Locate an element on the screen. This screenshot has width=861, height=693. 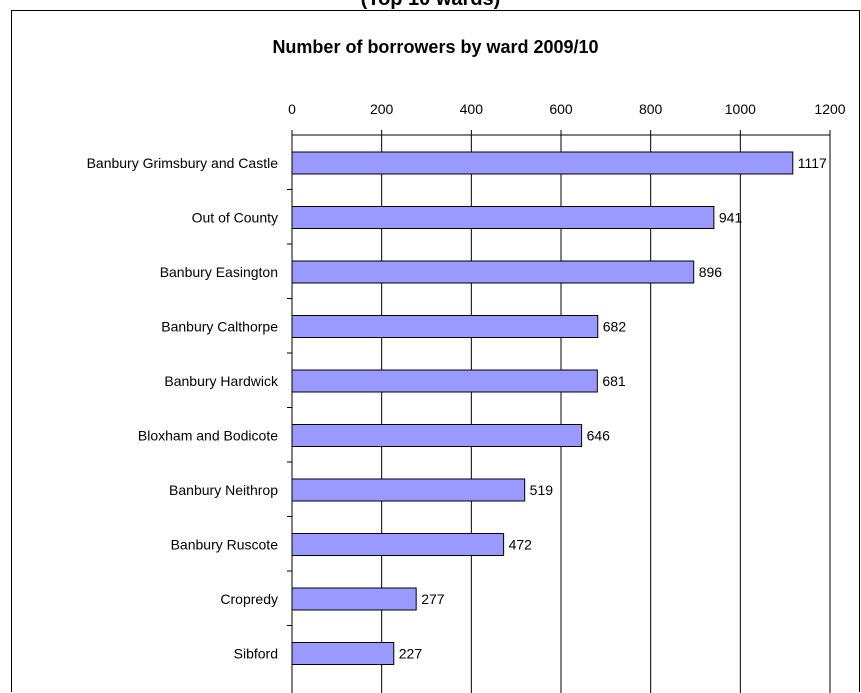
category-label: Banbury Grimsbury and Castle is located at coordinates (183, 163).